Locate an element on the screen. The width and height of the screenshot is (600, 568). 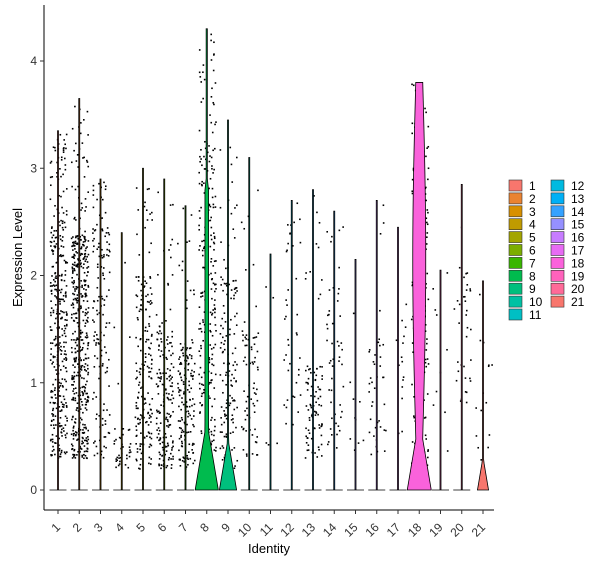
x-tick-label: 14 is located at coordinates (330, 530).